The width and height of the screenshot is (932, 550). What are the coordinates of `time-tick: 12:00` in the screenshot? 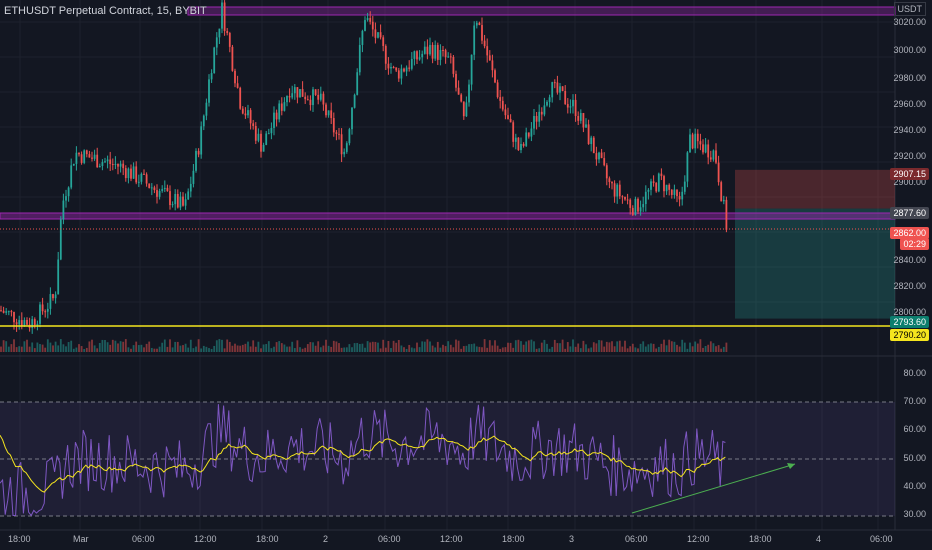 It's located at (698, 539).